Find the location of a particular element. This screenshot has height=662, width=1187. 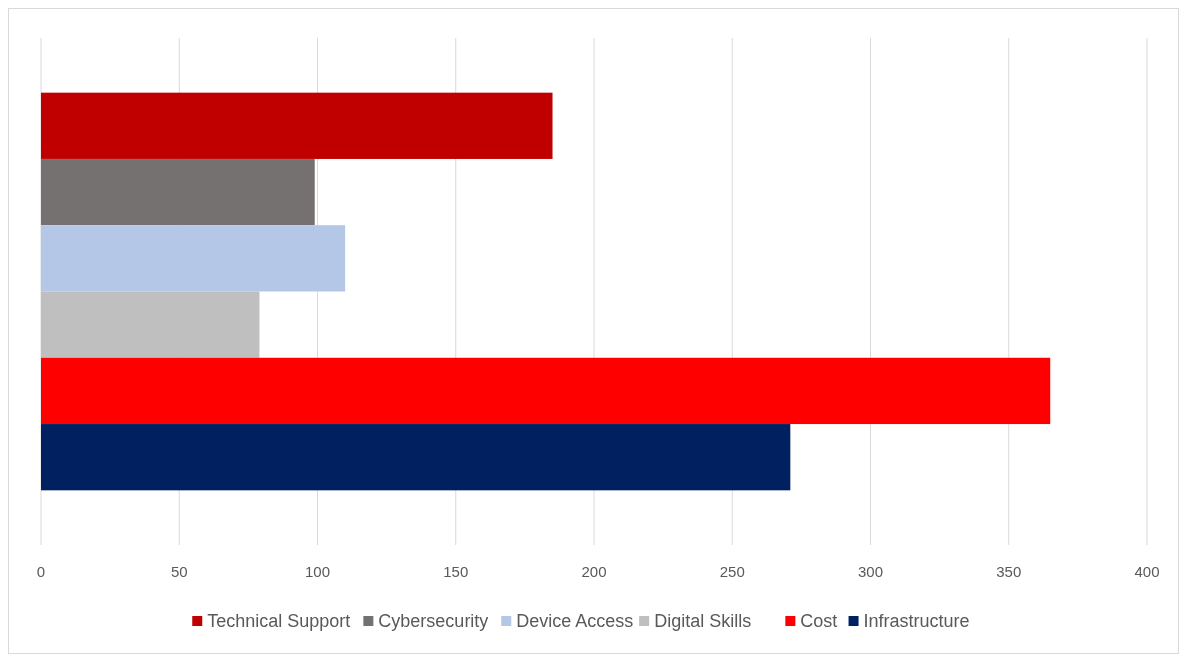

x-tick-label: 250 is located at coordinates (732, 571).